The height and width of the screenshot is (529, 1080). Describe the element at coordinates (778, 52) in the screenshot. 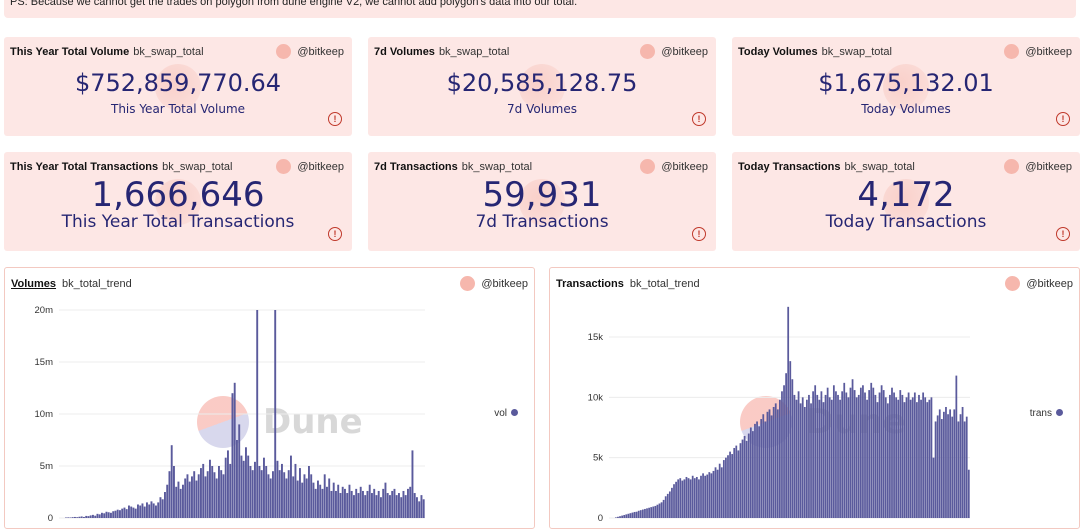

I see `card-title: Today Volumes` at that location.